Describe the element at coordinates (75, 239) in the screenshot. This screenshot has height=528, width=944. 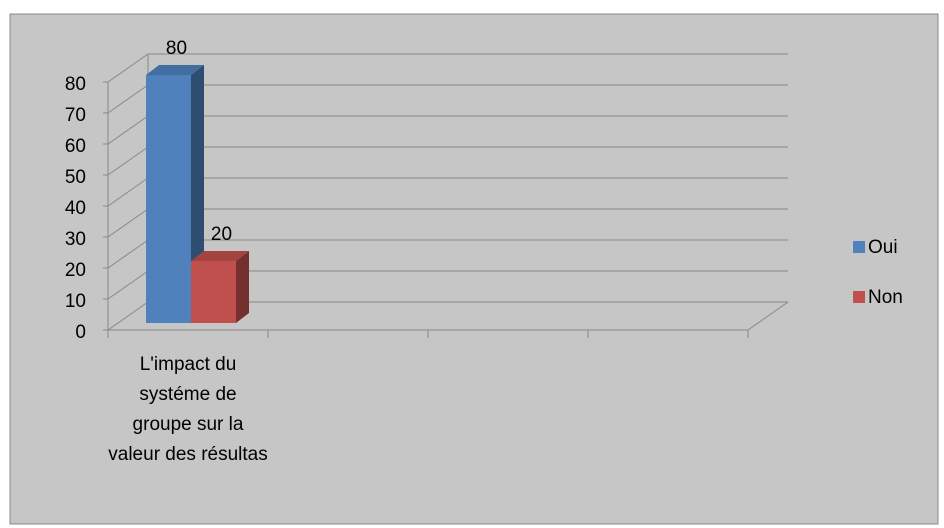
I see `y-tick-label: 30` at that location.